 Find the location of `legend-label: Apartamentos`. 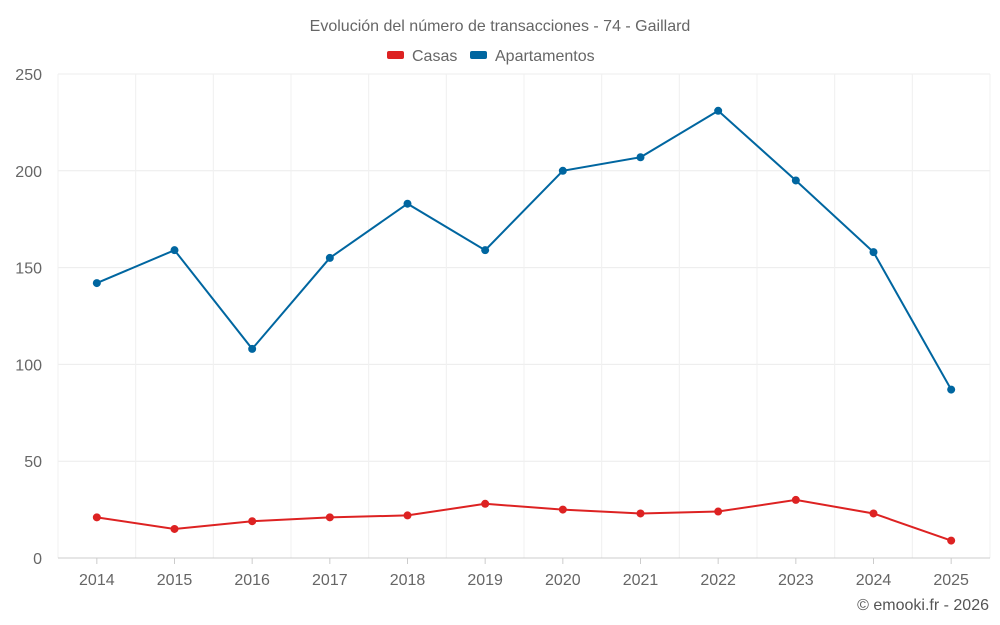

legend-label: Apartamentos is located at coordinates (545, 56).